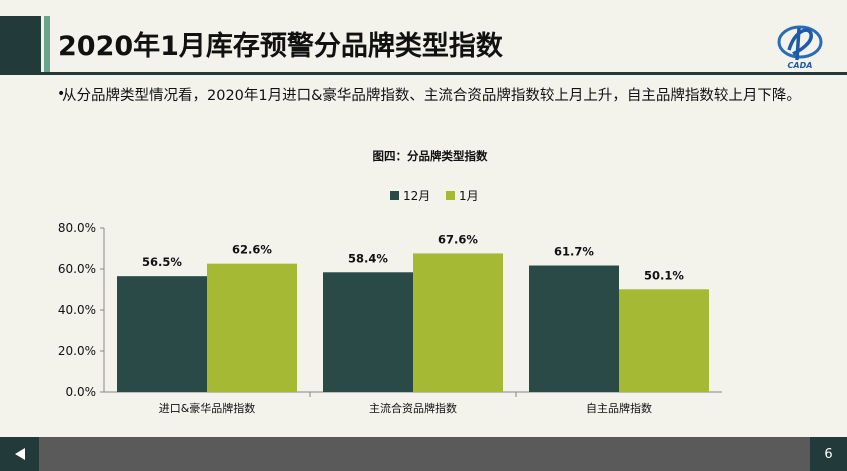 Image resolution: width=847 pixels, height=471 pixels. What do you see at coordinates (47, 44) in the screenshot?
I see `title-accent-green` at bounding box center [47, 44].